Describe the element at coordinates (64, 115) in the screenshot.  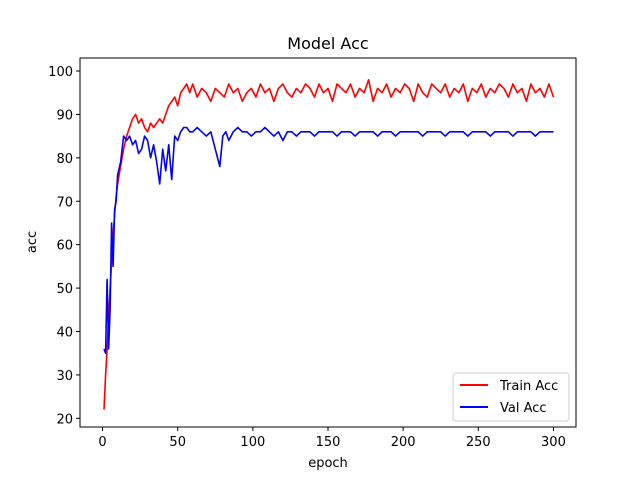
I see `y-tick-label: 90` at that location.